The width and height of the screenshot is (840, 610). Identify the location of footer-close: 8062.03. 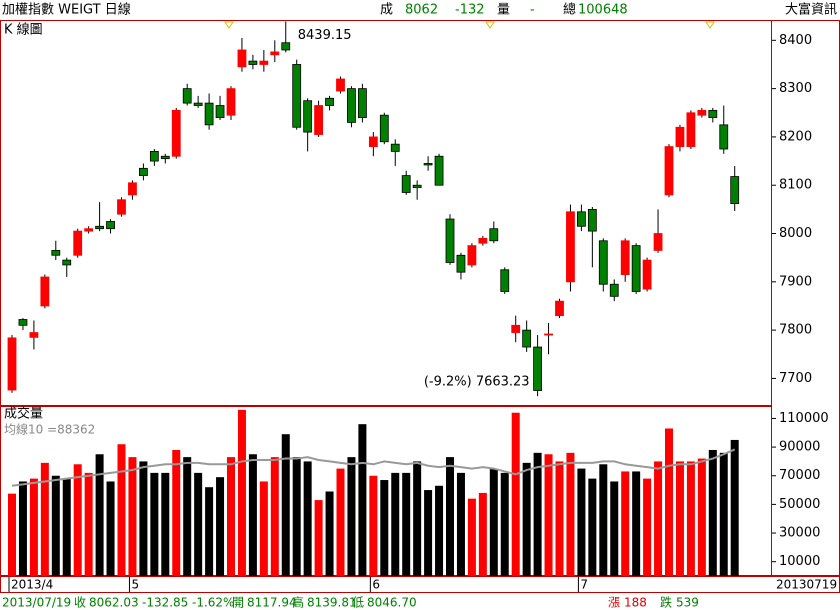
(114, 603).